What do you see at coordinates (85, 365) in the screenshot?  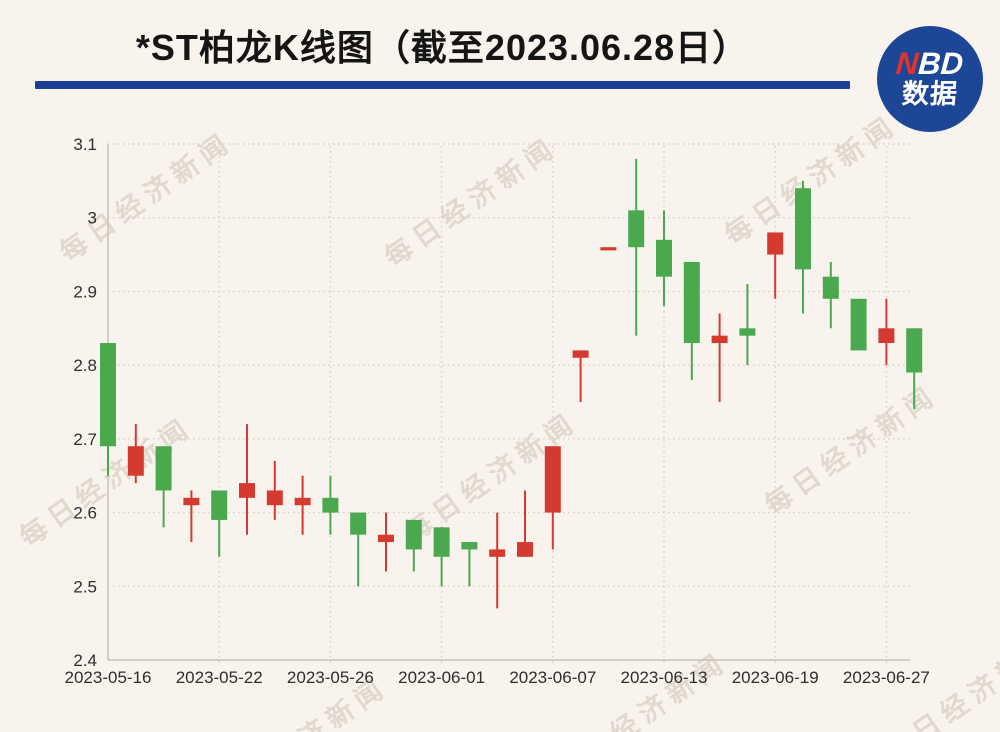 I see `y-tick-label: 2.8` at bounding box center [85, 365].